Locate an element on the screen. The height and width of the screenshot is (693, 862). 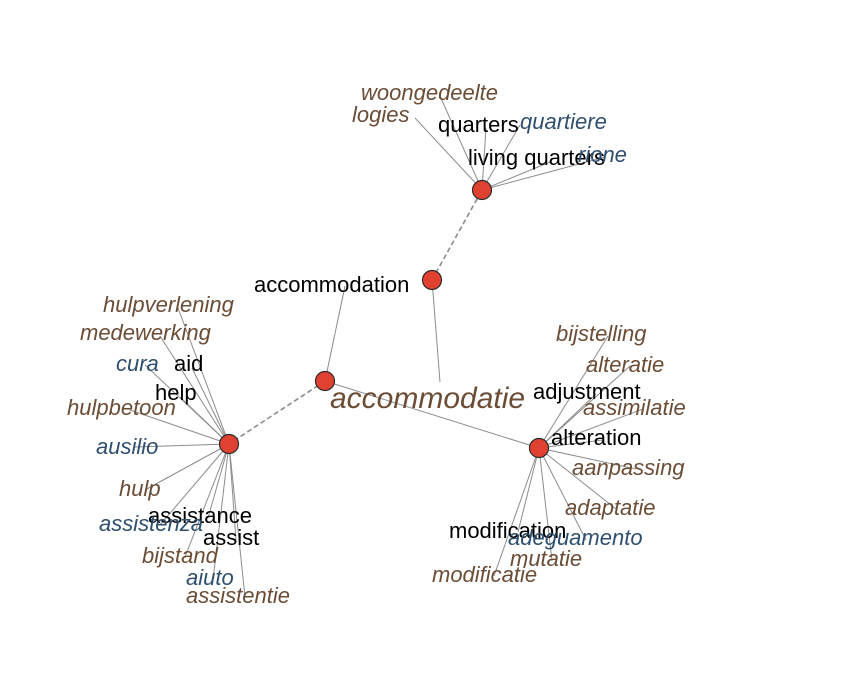
label-modification: modification is located at coordinates (507, 530).